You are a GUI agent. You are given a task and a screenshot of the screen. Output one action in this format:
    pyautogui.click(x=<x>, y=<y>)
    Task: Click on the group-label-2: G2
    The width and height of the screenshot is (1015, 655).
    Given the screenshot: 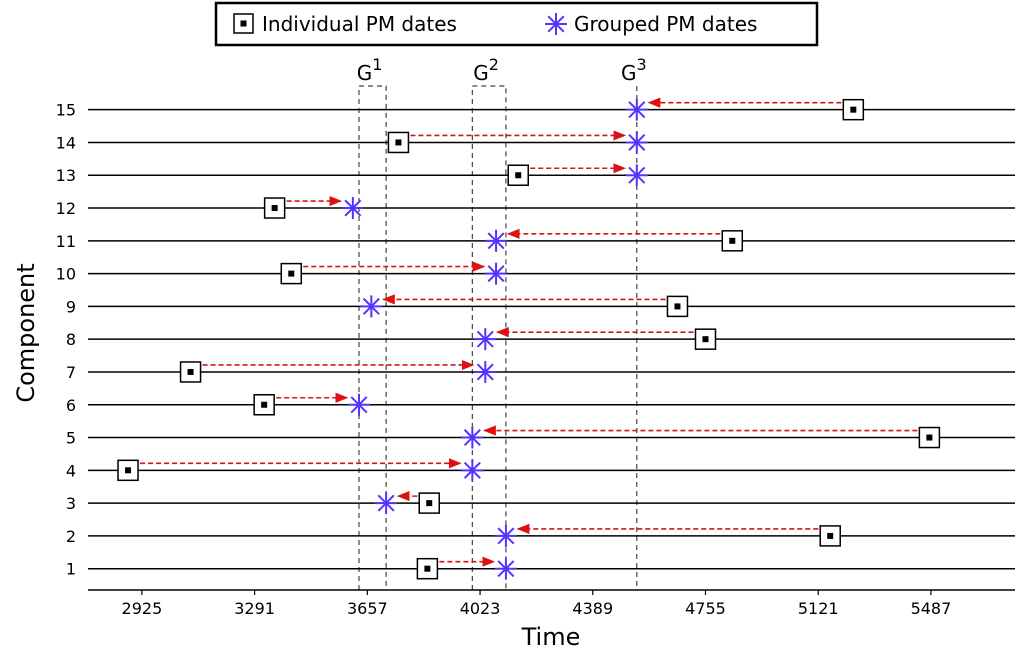 What is the action you would take?
    pyautogui.click(x=486, y=70)
    